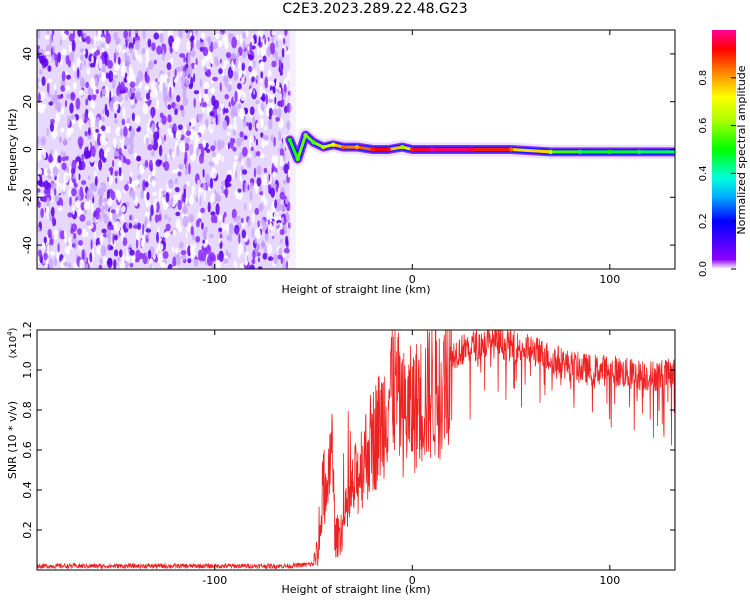 The image size is (750, 600). Describe the element at coordinates (27, 54) in the screenshot. I see `y-tick-label: 40` at that location.